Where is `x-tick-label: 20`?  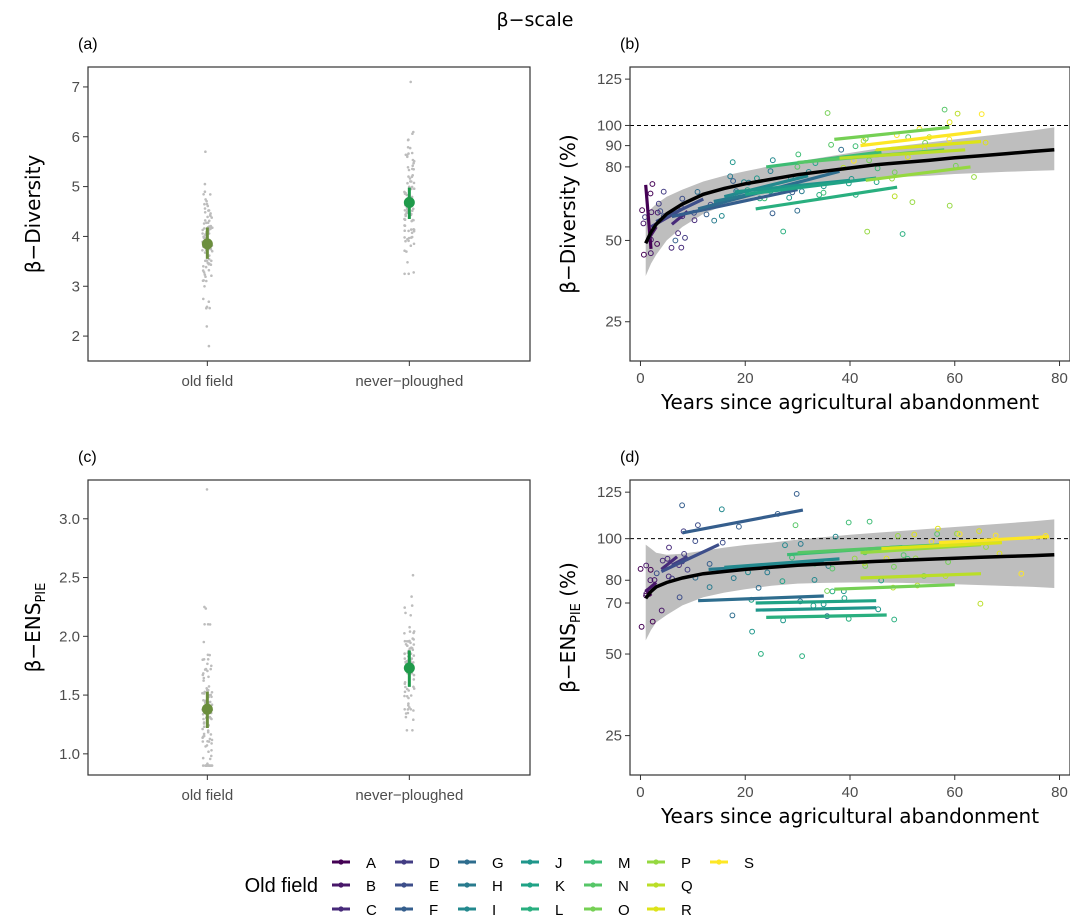 x-tick-label: 20 is located at coordinates (745, 792).